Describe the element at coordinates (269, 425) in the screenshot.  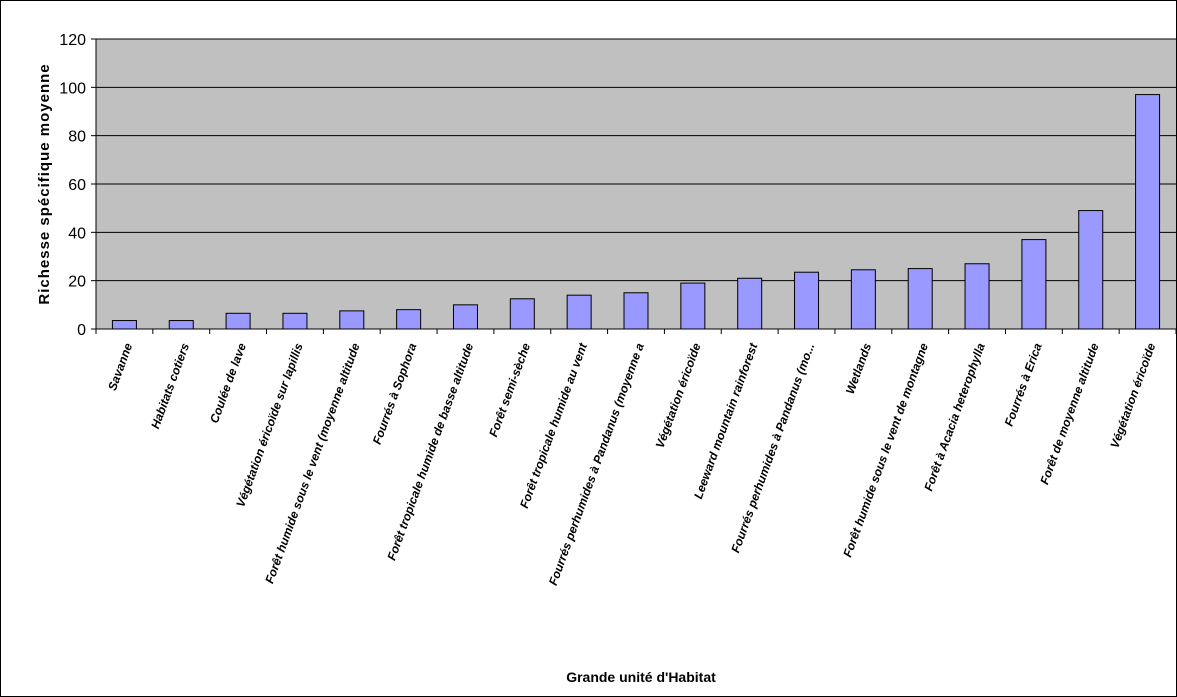
I see `x-tick-label: Végétation éricoïde sur lapillis` at that location.